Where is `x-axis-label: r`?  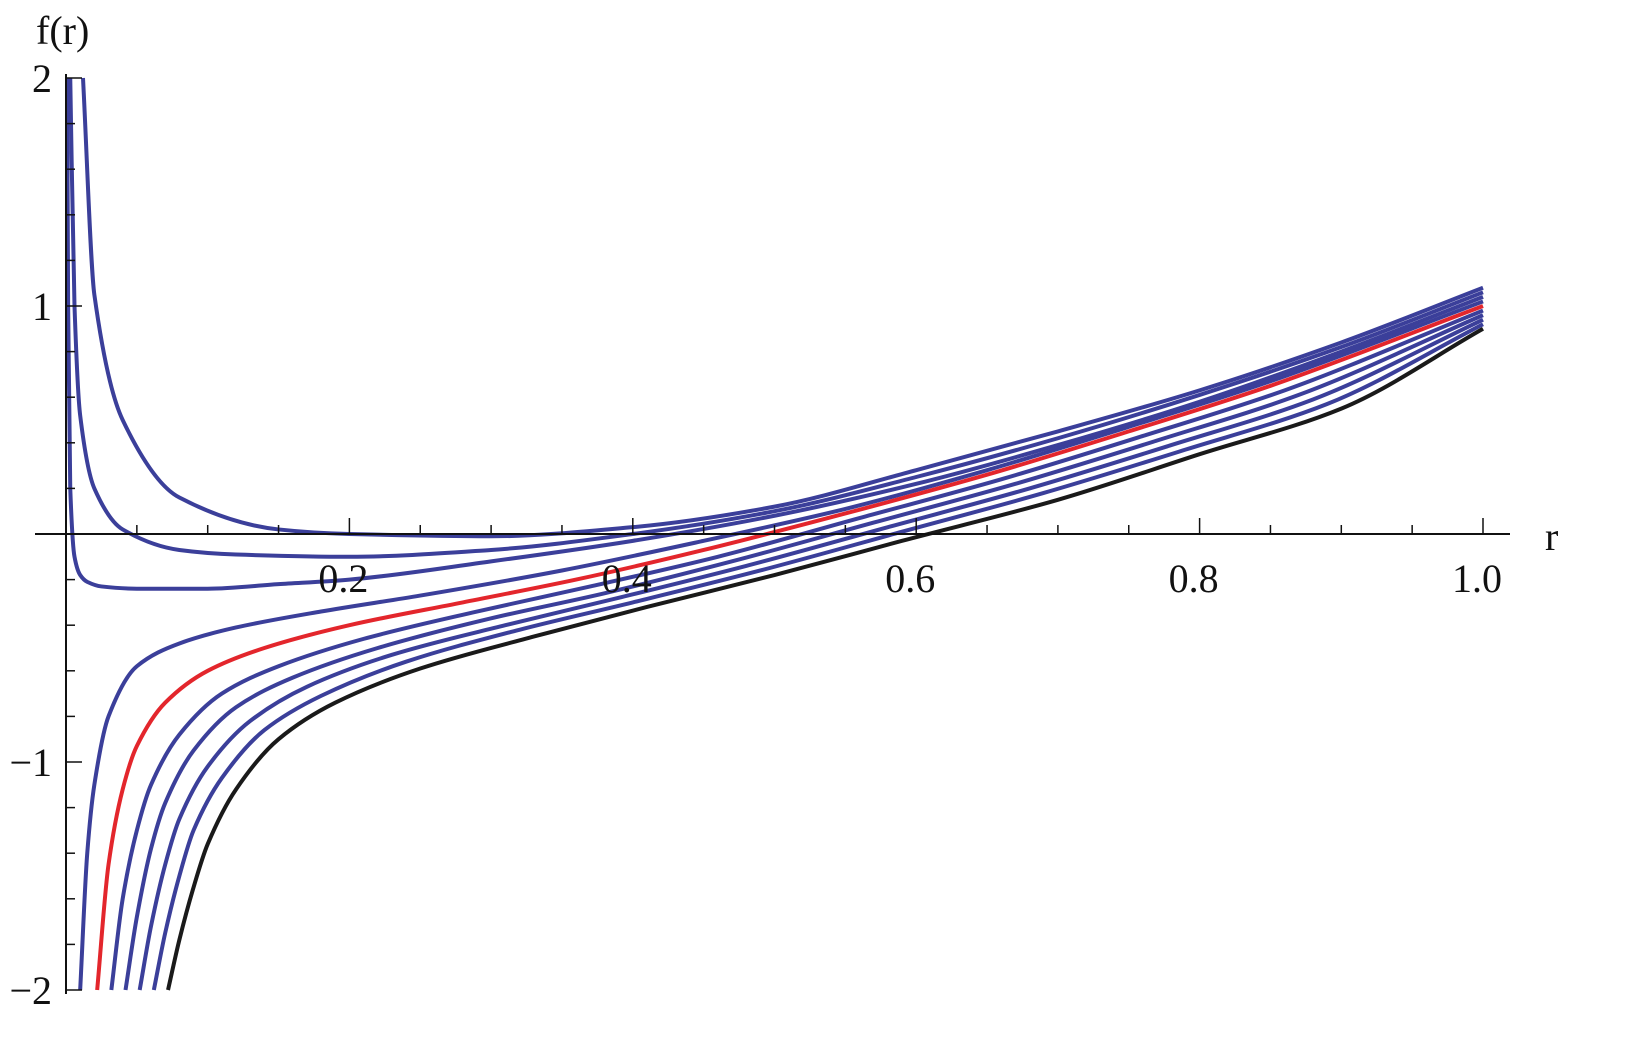
x-axis-label: r is located at coordinates (1551, 536).